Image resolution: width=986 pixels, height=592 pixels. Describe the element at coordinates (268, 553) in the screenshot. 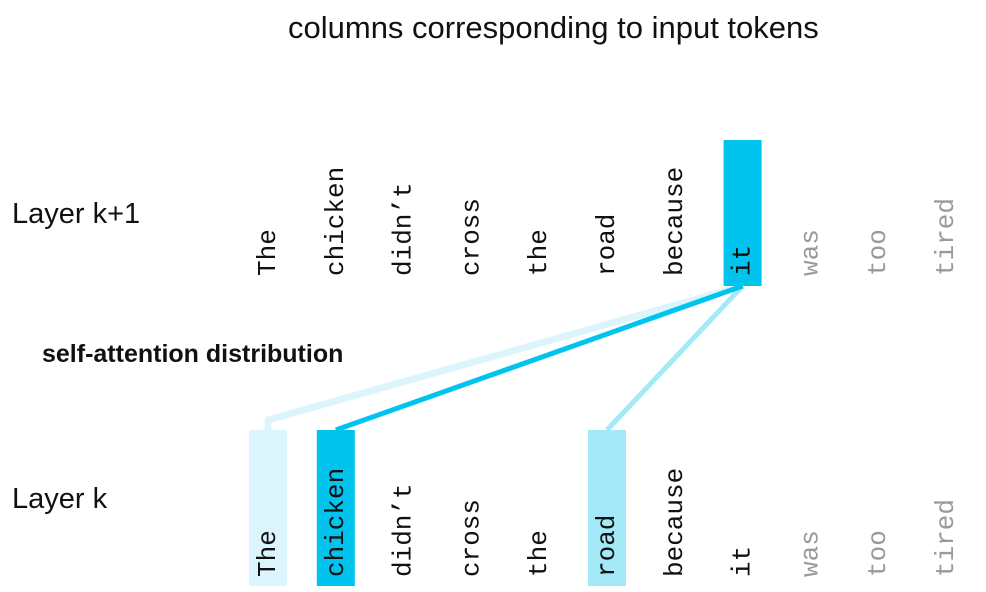

I see `lower-token-0: The` at that location.